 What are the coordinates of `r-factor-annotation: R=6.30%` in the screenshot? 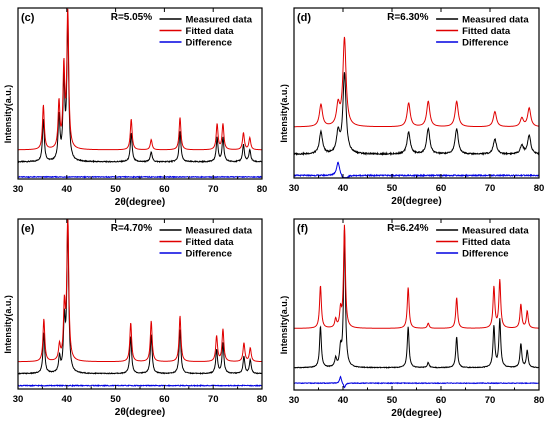 It's located at (408, 17).